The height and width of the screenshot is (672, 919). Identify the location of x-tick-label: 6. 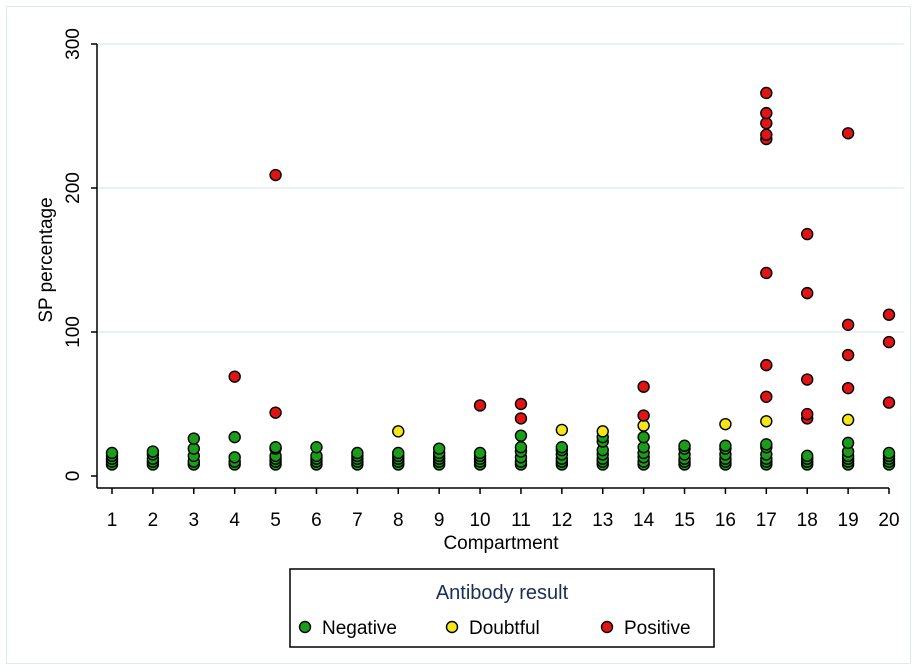
(316, 520).